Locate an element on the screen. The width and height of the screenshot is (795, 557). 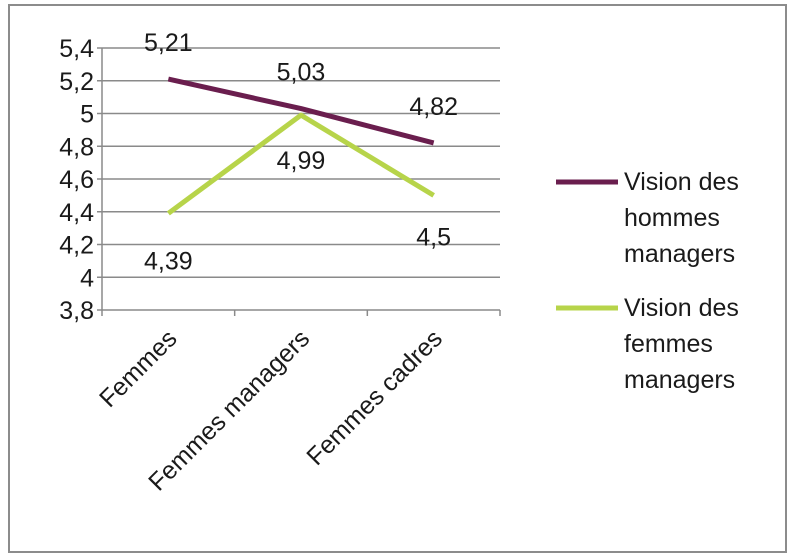
y-tick-label: 3,8 is located at coordinates (76, 311).